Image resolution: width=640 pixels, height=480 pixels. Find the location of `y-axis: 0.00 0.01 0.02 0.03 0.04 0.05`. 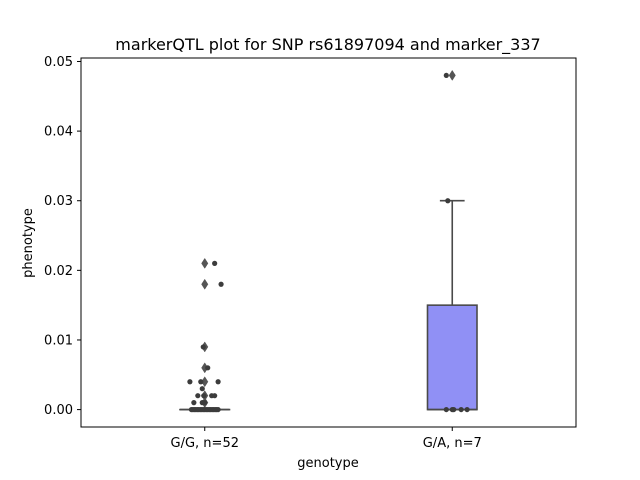

y-axis: 0.00 0.01 0.02 0.03 0.04 0.05 is located at coordinates (62, 236).